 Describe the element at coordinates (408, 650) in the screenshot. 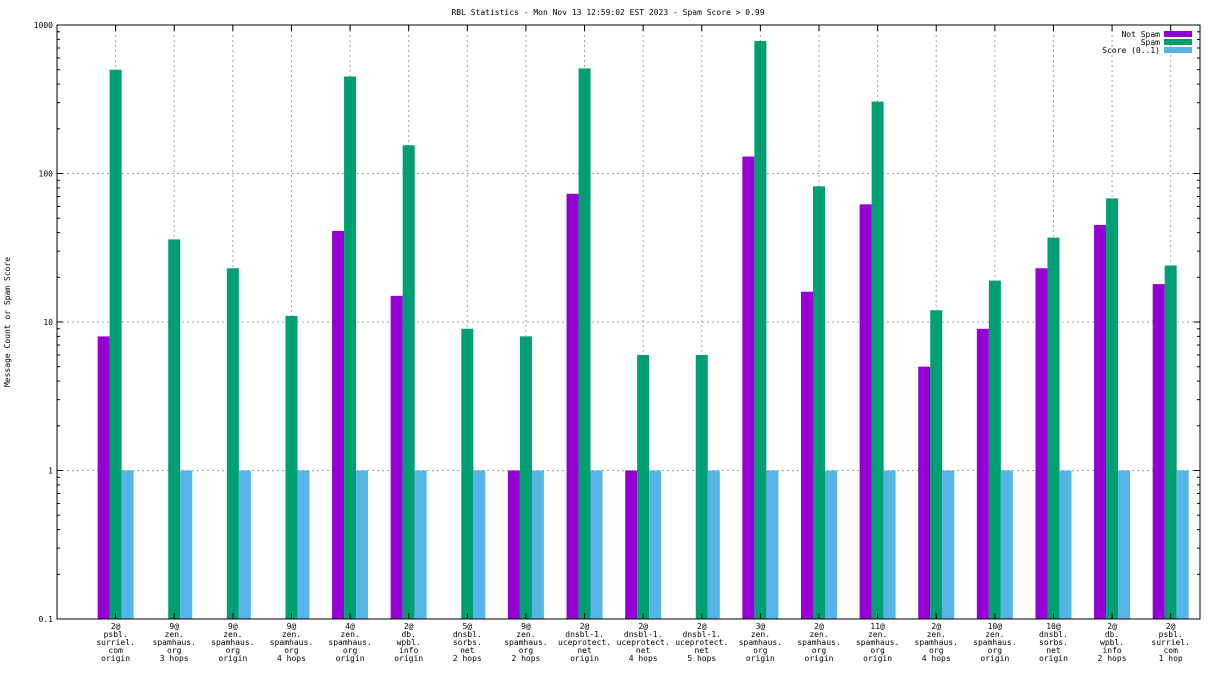

I see `x-tick-label: info` at that location.